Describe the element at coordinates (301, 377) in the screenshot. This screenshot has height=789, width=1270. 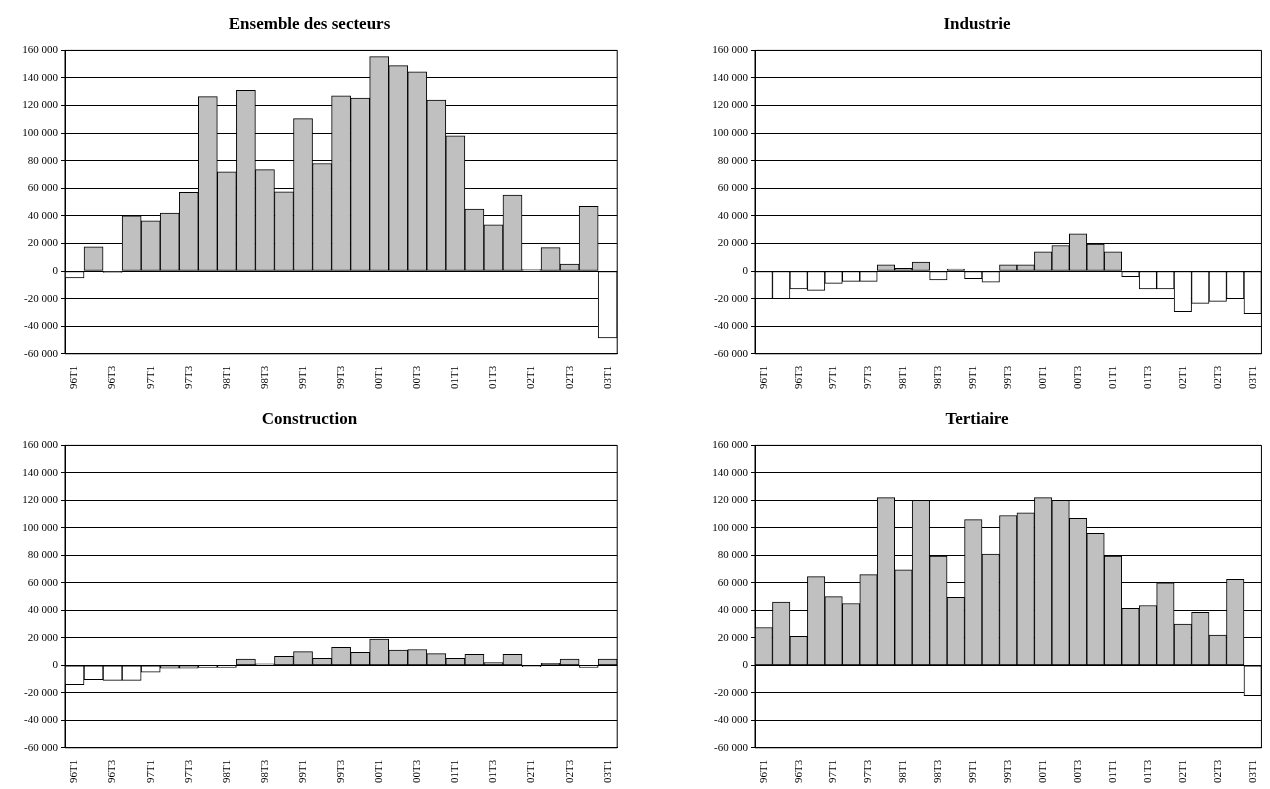
I see `x-tick-label: 99T1` at that location.